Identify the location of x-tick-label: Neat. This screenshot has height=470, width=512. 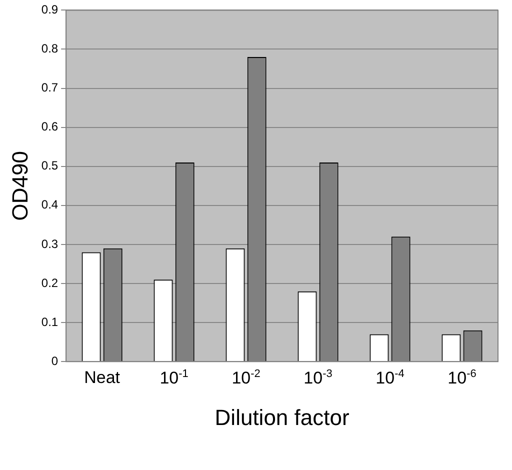
(102, 378).